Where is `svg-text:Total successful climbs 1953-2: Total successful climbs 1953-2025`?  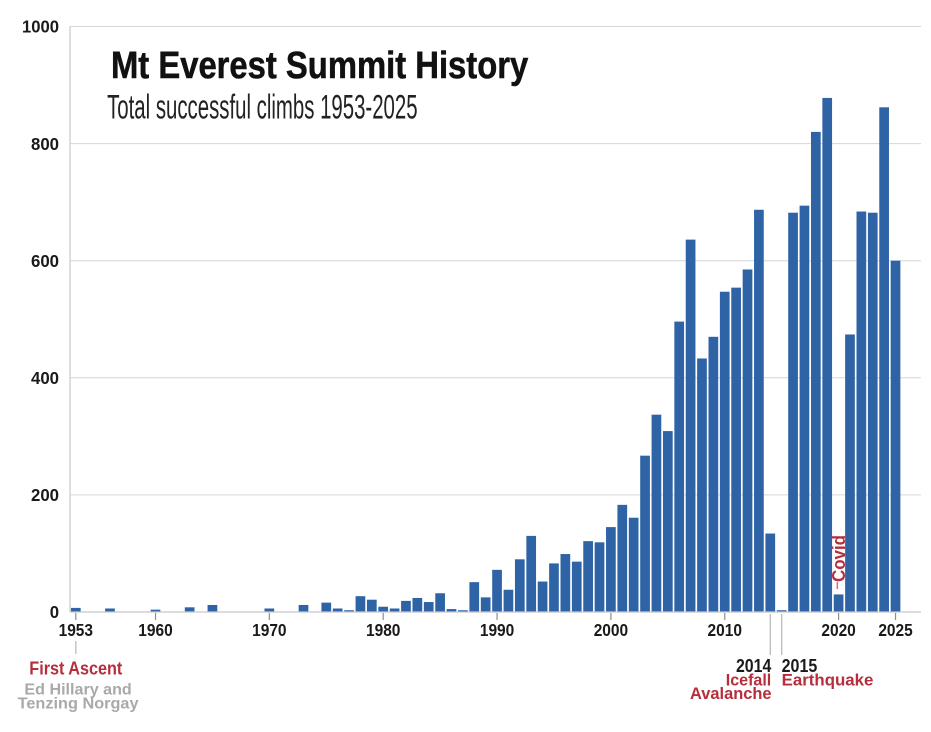 svg-text:Total successful climbs 1953-2: Total successful climbs 1953-2025 is located at coordinates (262, 107).